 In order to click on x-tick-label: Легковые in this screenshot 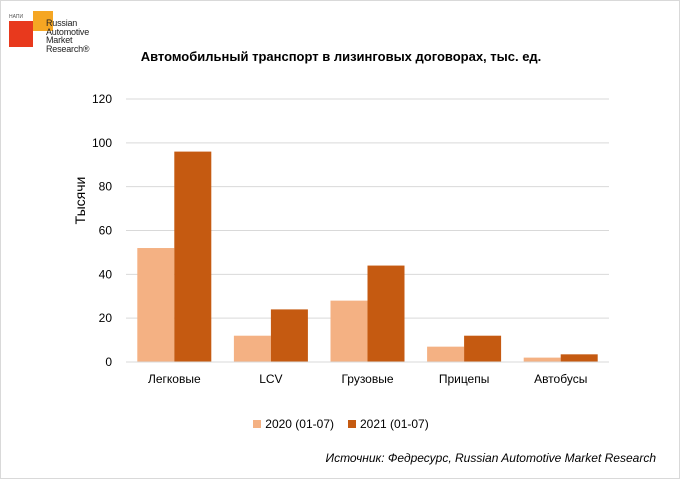, I will do `click(174, 379)`.